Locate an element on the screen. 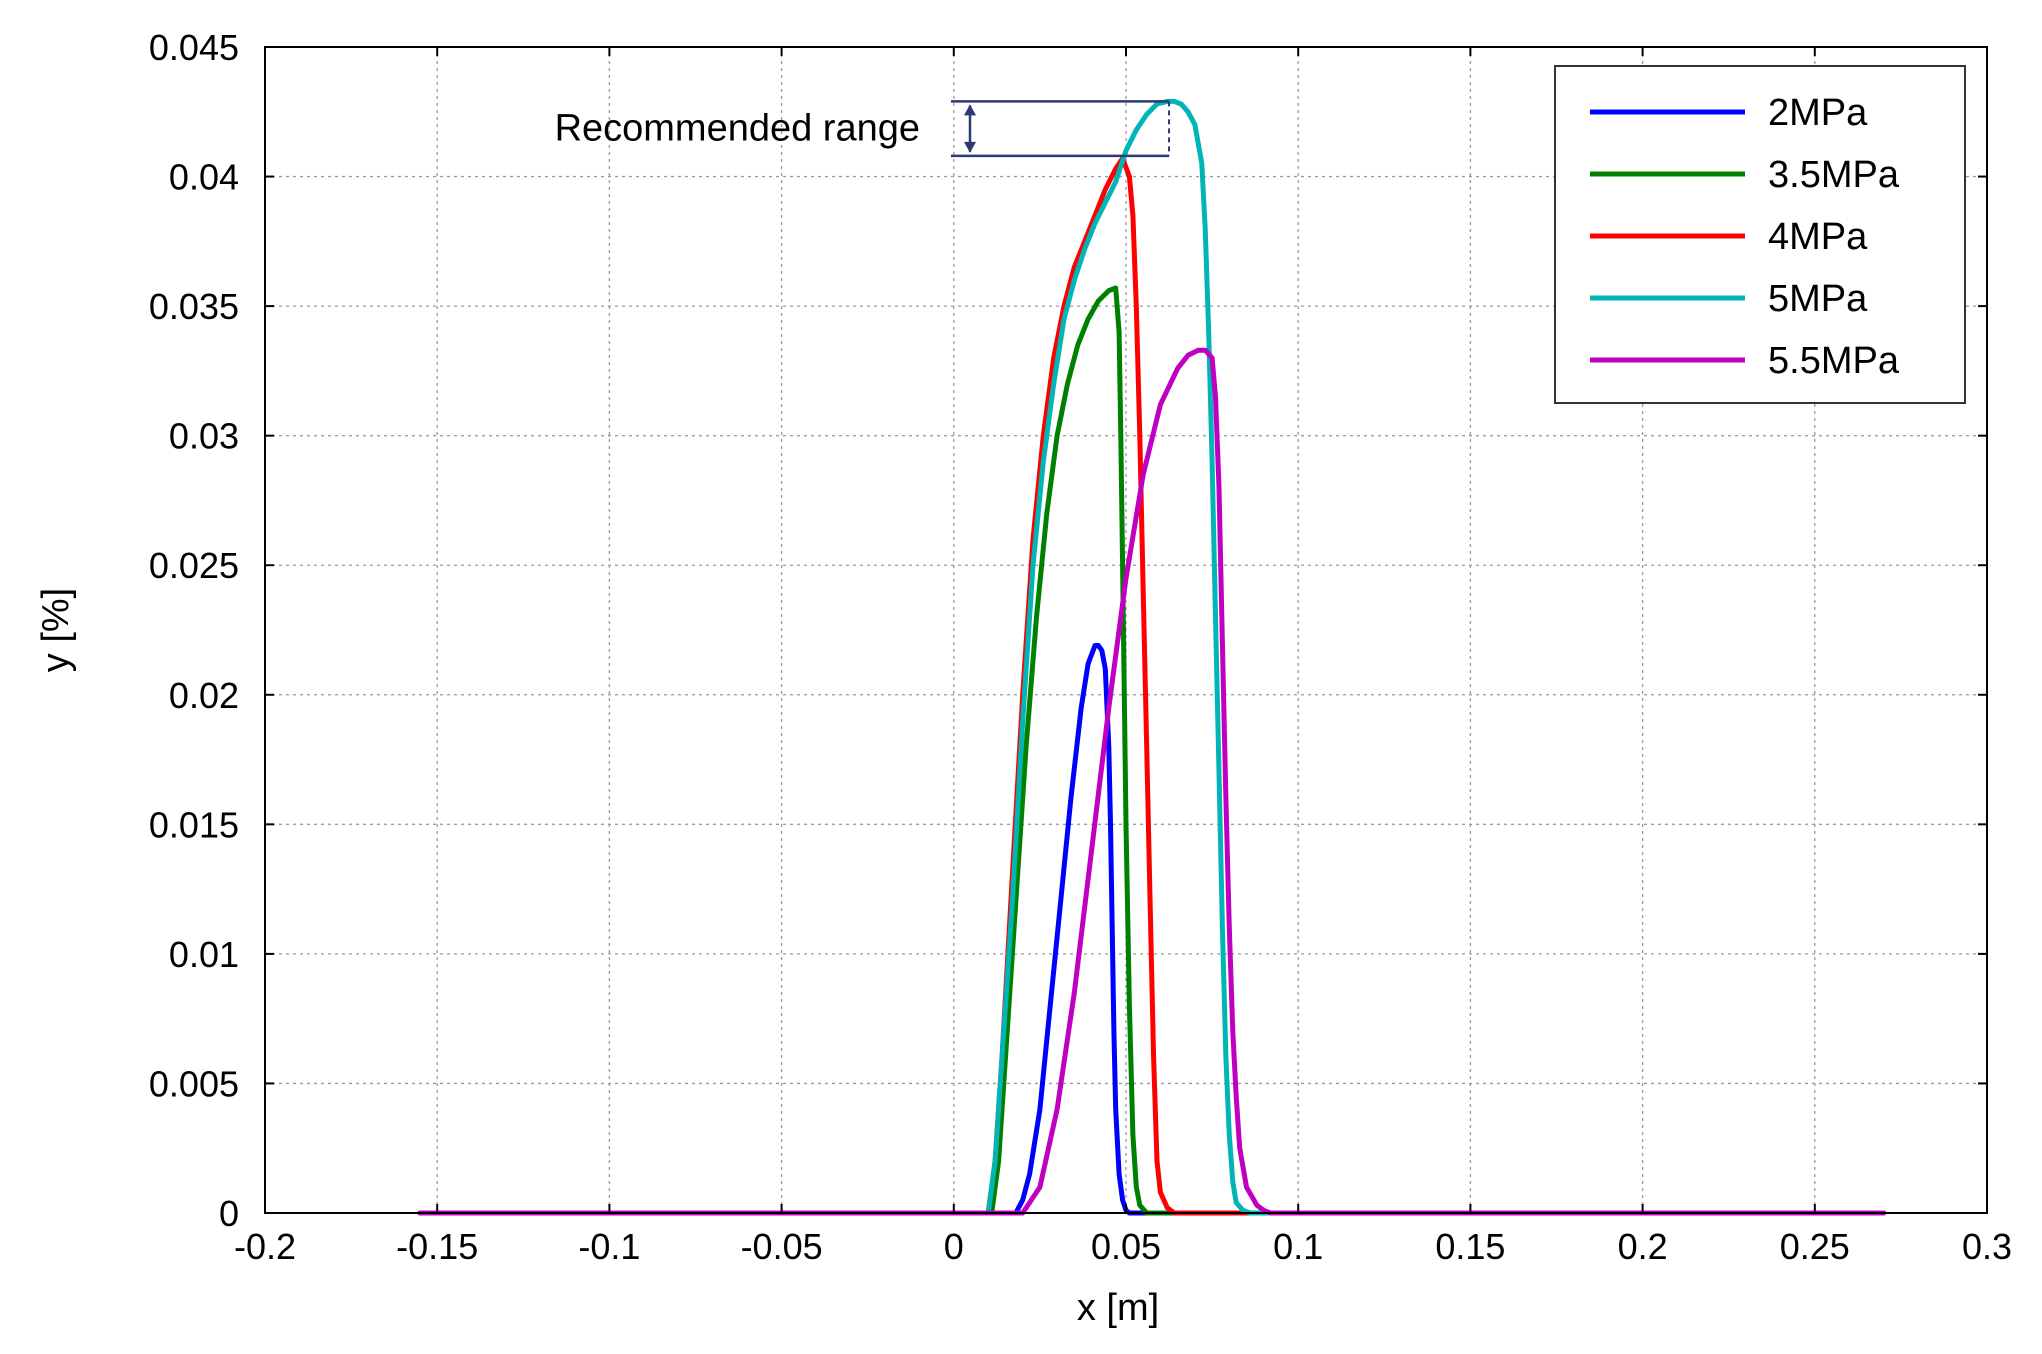 This screenshot has height=1354, width=2042. range-arrow-head-up is located at coordinates (970, 110).